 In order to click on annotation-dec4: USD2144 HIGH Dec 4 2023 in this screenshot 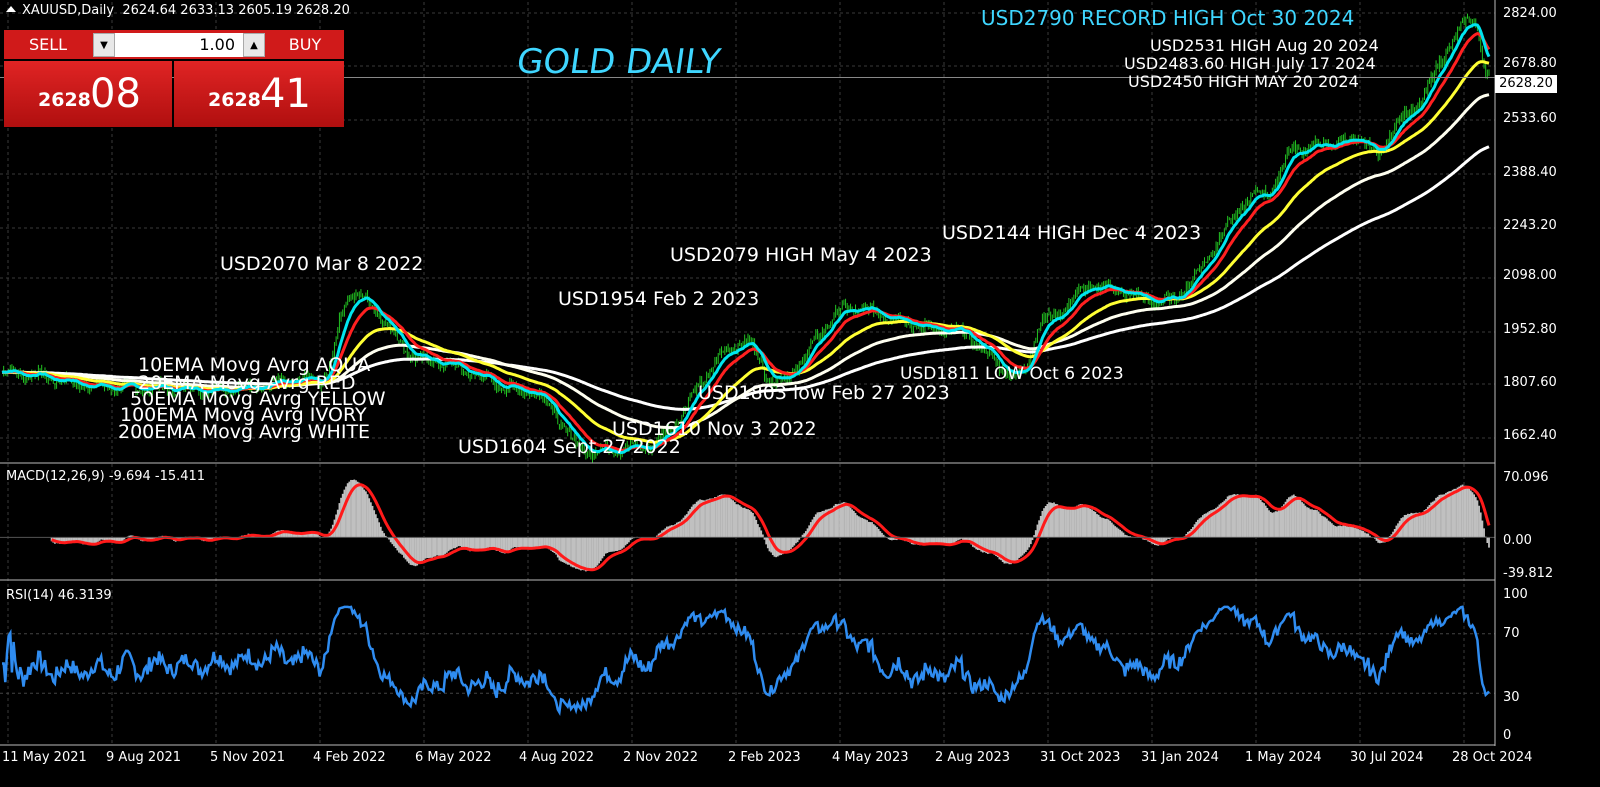, I will do `click(1072, 233)`.